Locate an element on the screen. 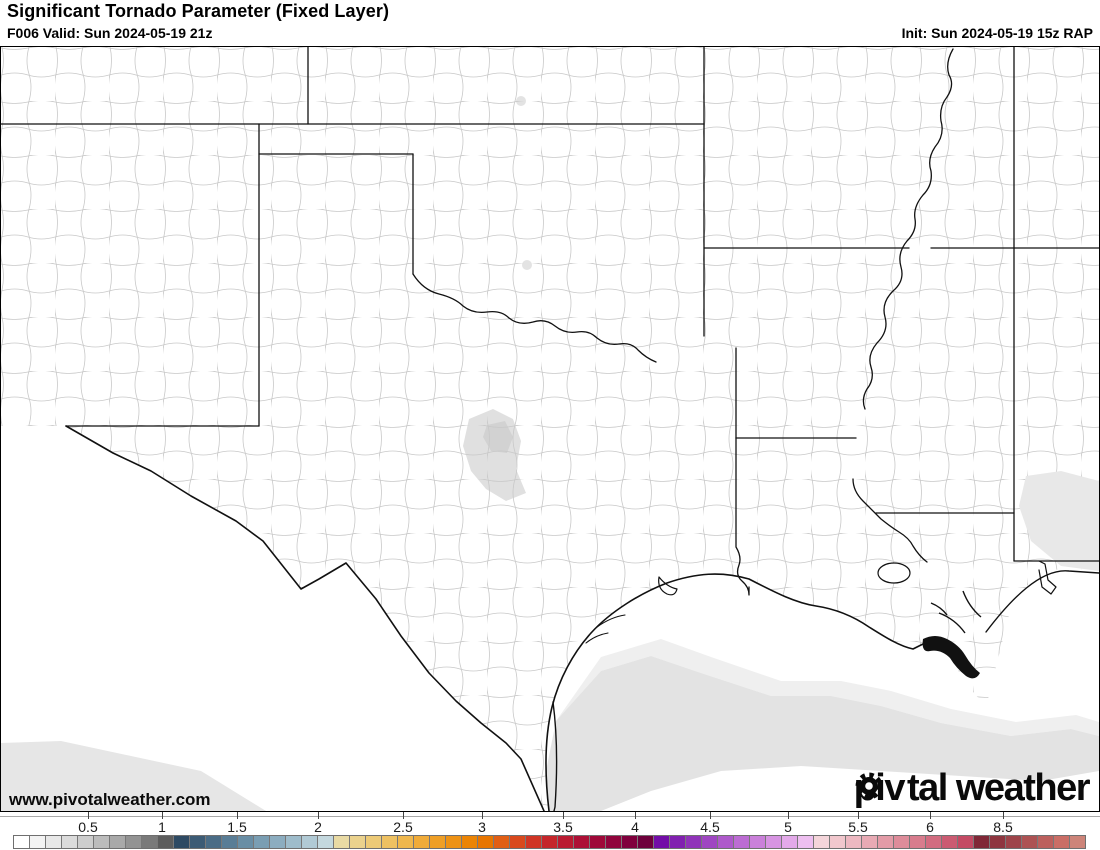 The image size is (1100, 850). colorbar-cells is located at coordinates (549, 842).